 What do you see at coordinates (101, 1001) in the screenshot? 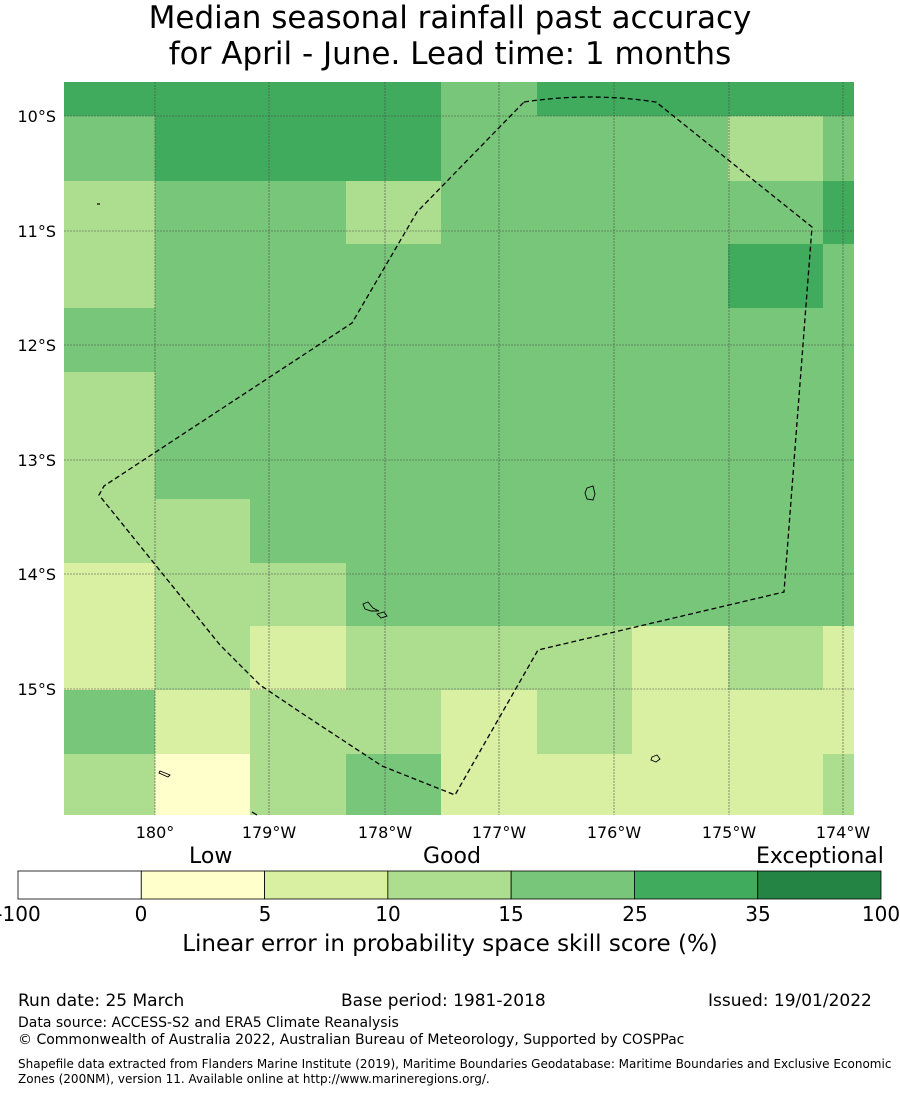
I see `run-date: Run date: 25 March` at bounding box center [101, 1001].